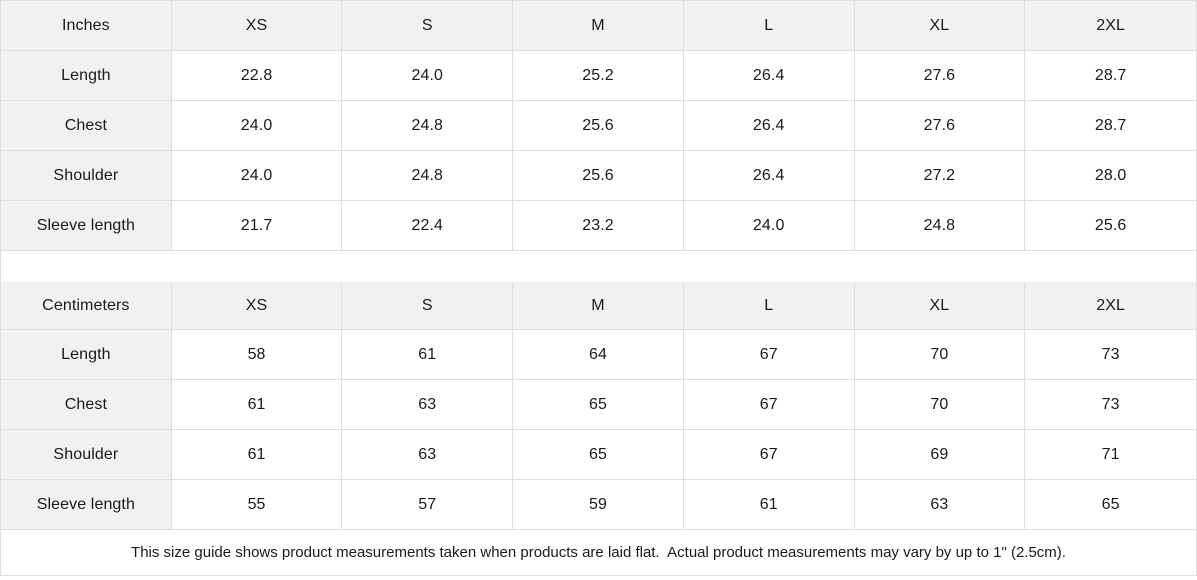 The width and height of the screenshot is (1197, 580). I want to click on table-row-shoulder-inches: Shoulder 24.0 24.8 25.6 26.4 27.2 28.0, so click(598, 176).